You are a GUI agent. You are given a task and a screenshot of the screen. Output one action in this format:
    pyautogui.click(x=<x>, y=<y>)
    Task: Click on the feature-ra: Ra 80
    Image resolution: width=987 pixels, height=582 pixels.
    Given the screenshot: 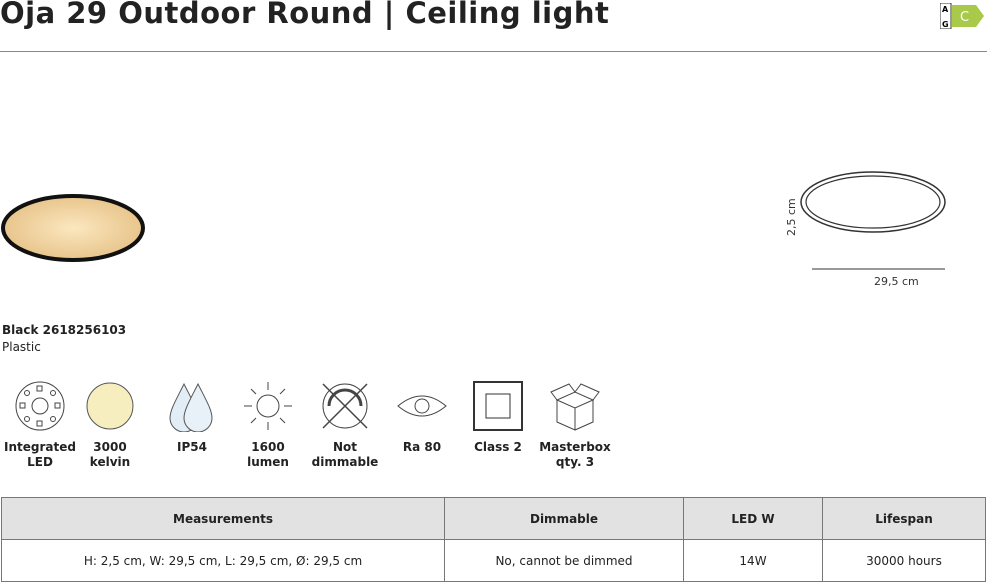 What is the action you would take?
    pyautogui.click(x=422, y=417)
    